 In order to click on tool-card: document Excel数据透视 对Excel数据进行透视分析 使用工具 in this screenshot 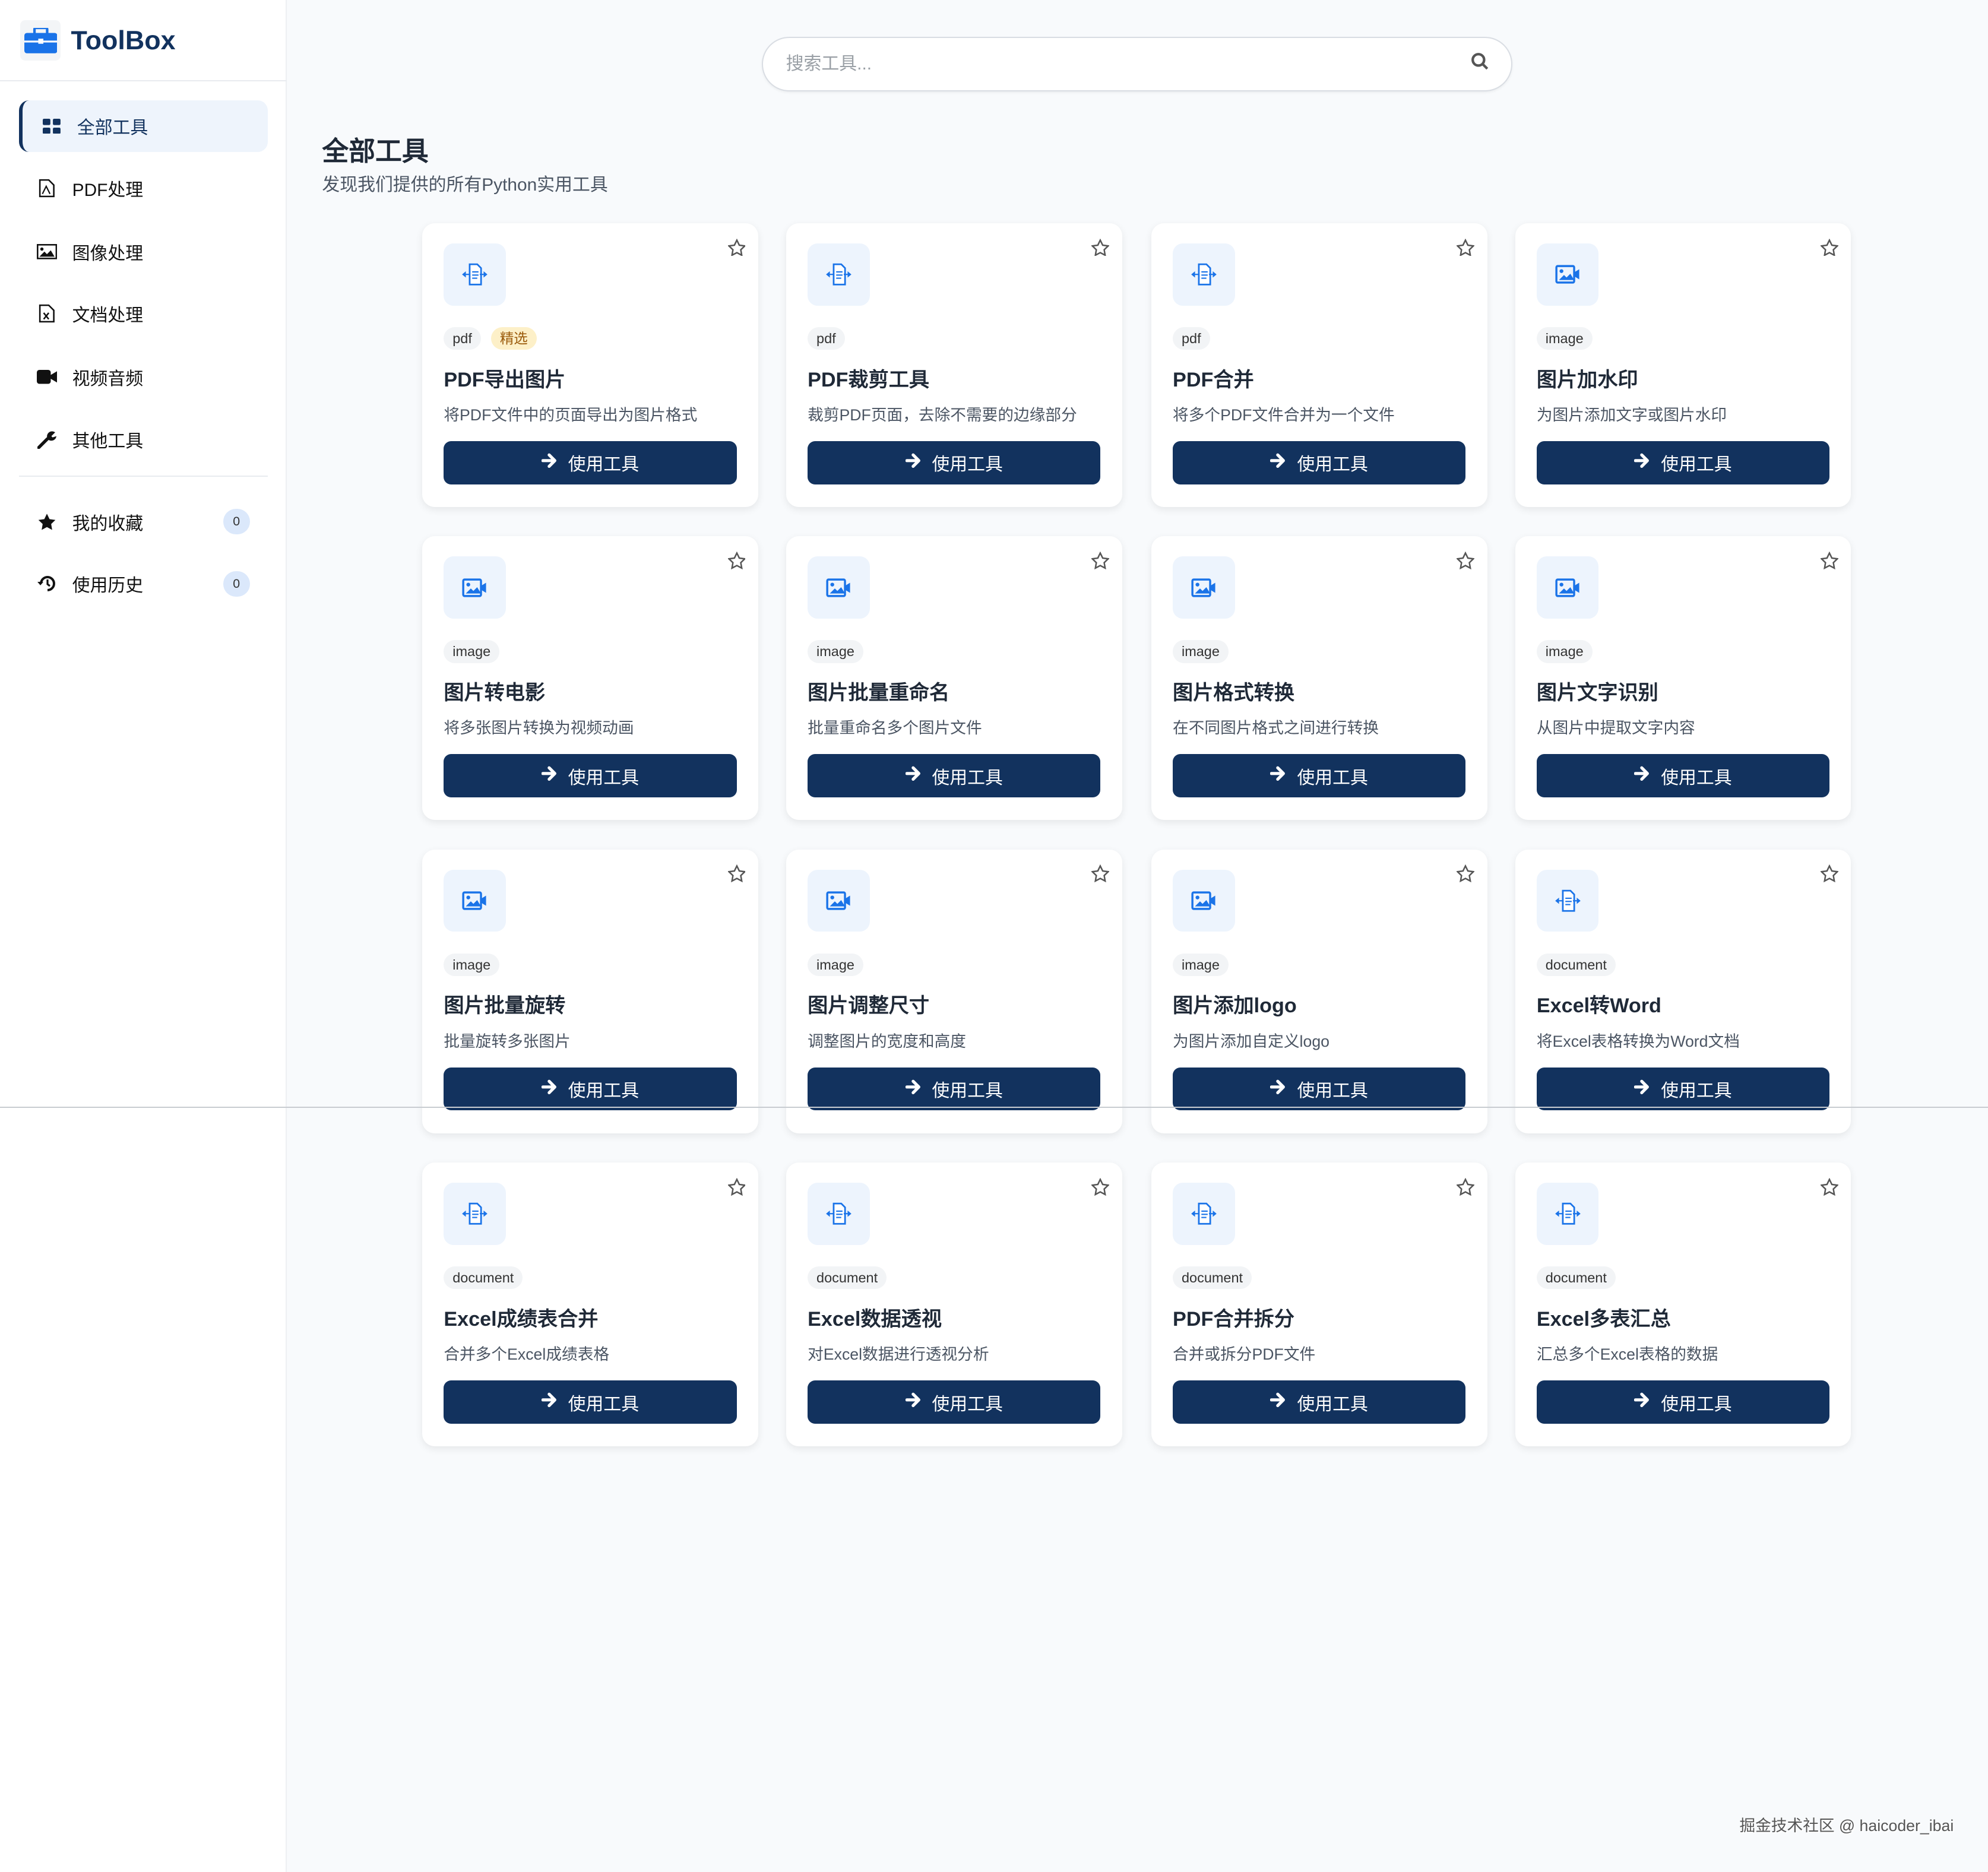, I will do `click(954, 1304)`.